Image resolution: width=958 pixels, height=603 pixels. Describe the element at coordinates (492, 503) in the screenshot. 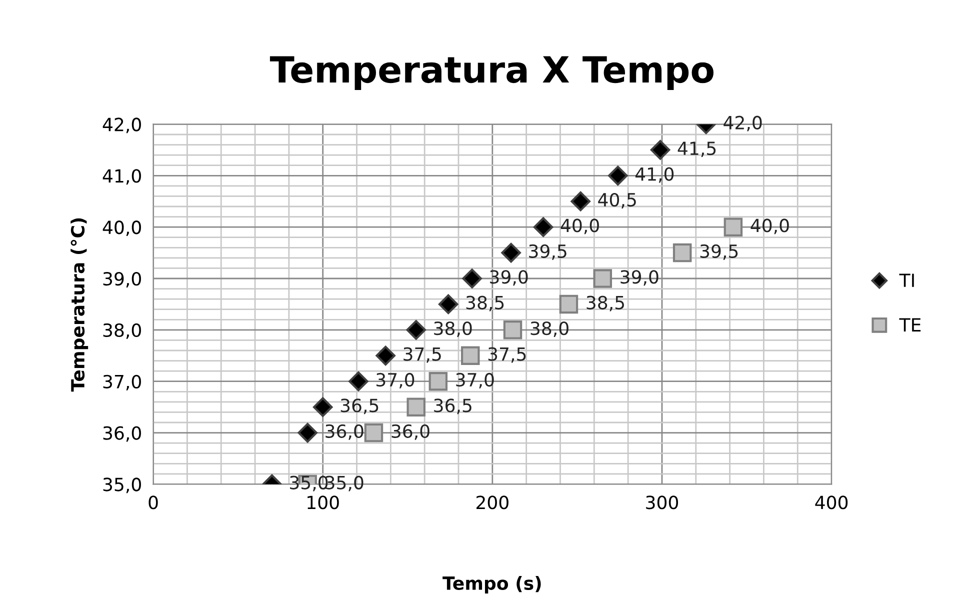

I see `x-tick-label: 200` at that location.